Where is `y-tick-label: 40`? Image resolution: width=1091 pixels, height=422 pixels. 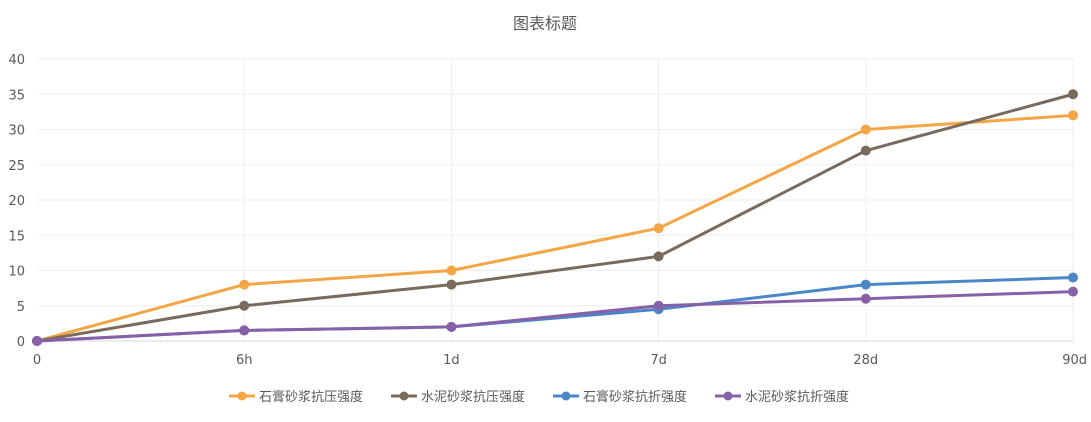 y-tick-label: 40 is located at coordinates (16, 60).